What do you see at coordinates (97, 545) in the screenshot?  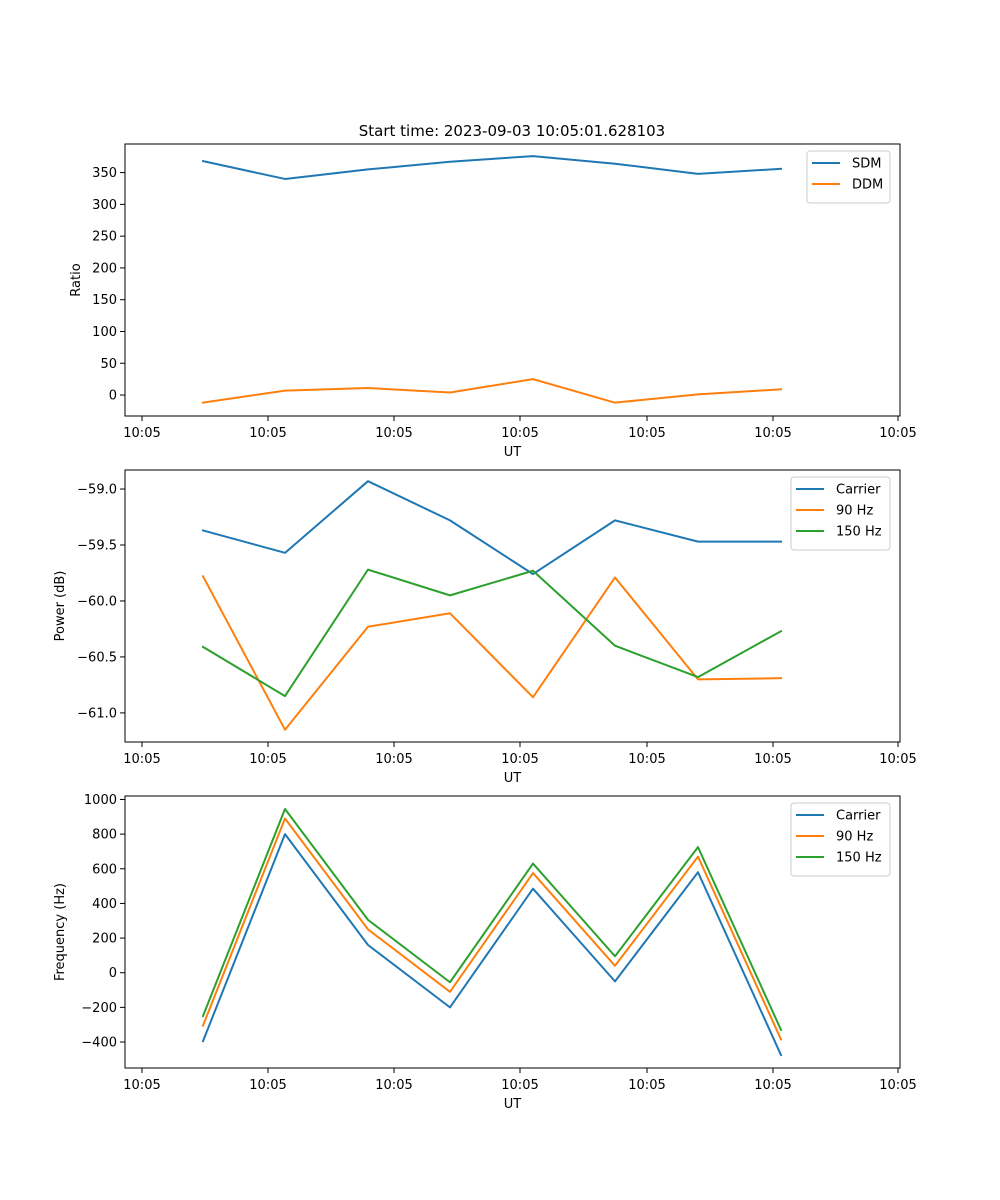 I see `power-y-tick-label: −59.5` at bounding box center [97, 545].